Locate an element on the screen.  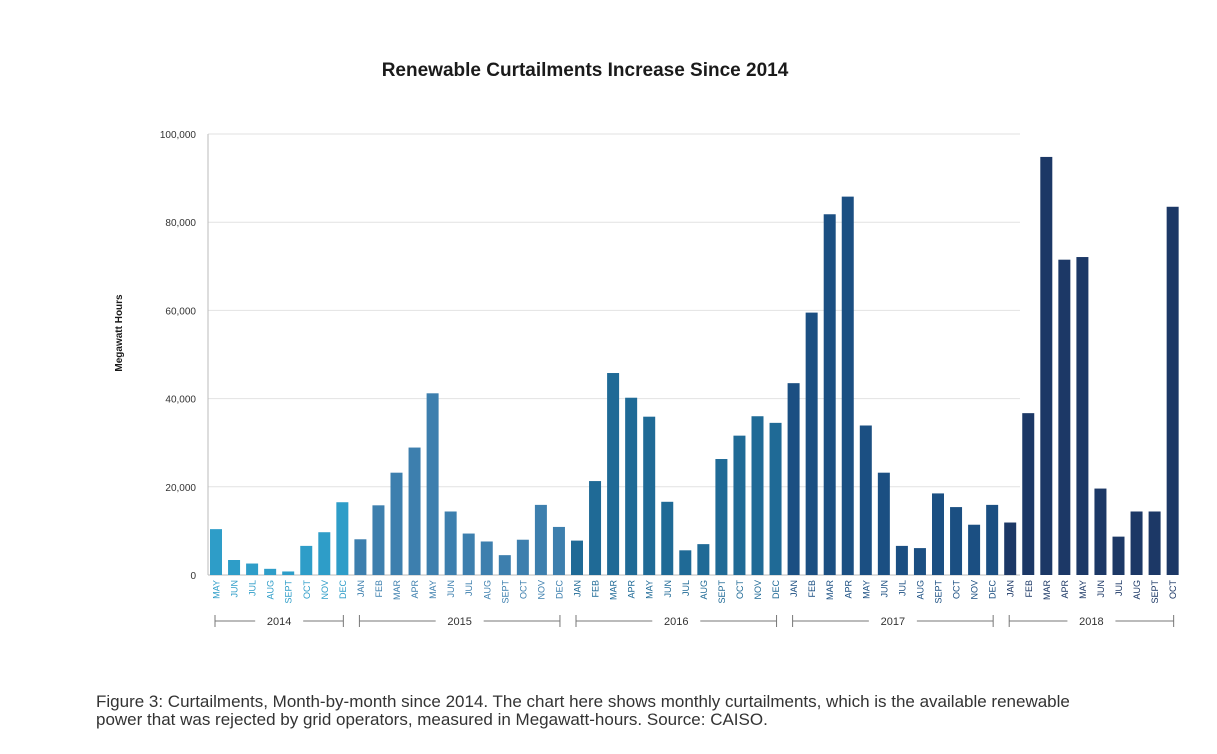
y-axis-ticks: 0 20,000 40,000 60,000 80,000 100,000 is located at coordinates (178, 356).